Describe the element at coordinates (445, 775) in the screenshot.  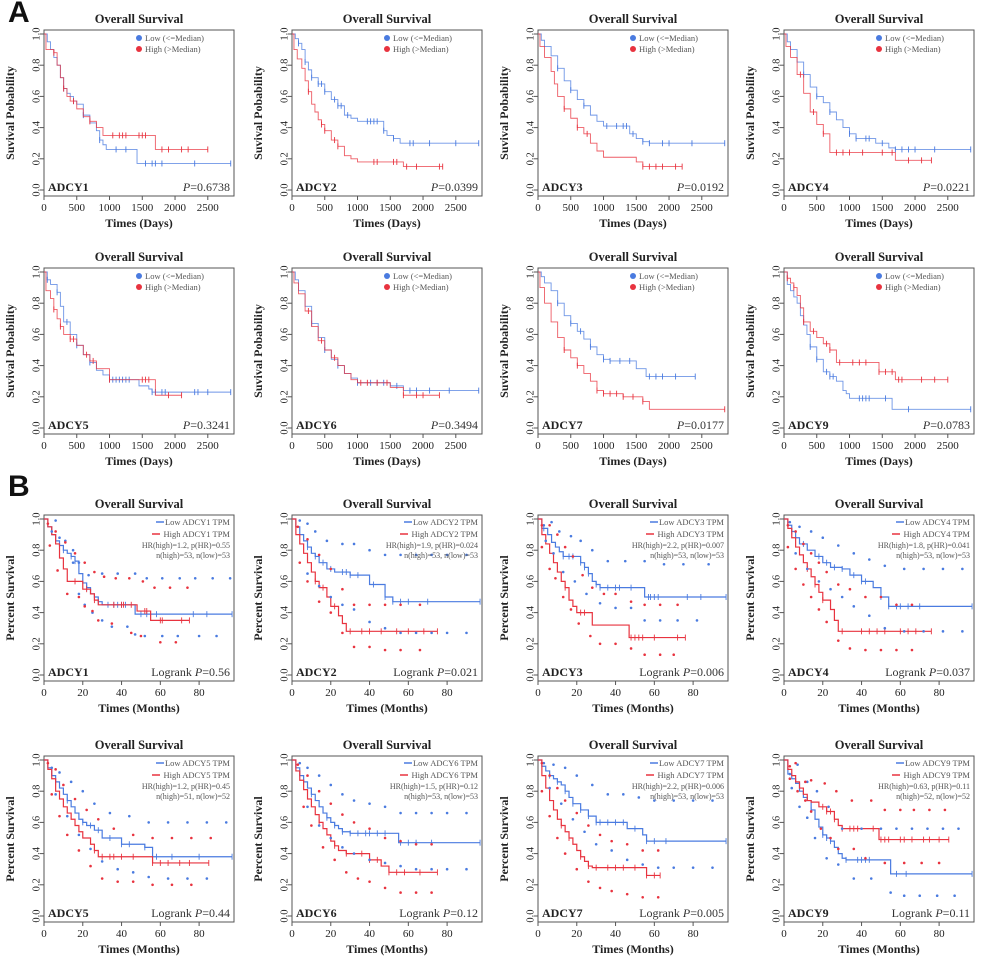
I see `legend-label-high: High ADCY6 TPM` at that location.